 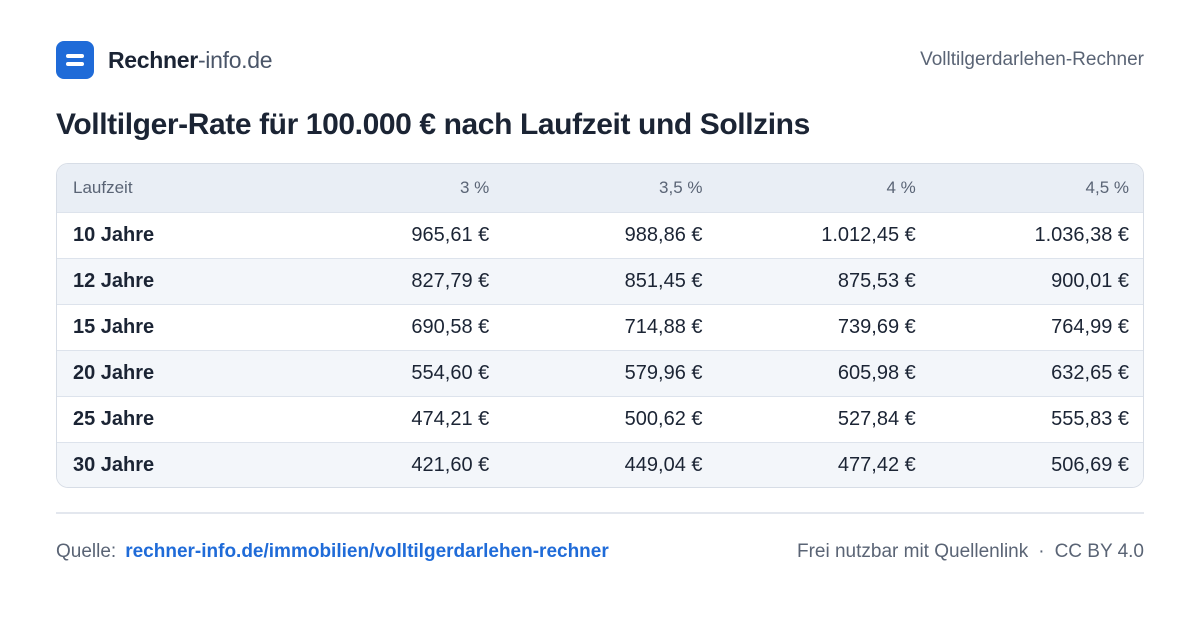 What do you see at coordinates (450, 234) in the screenshot?
I see `table-cell: 965,61 €` at bounding box center [450, 234].